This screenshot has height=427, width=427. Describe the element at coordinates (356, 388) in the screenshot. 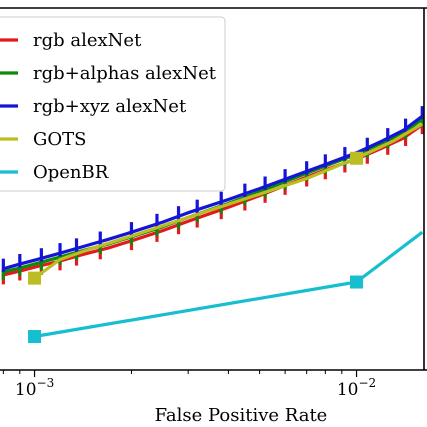

I see `x-tick-label: 10⁻²` at that location.